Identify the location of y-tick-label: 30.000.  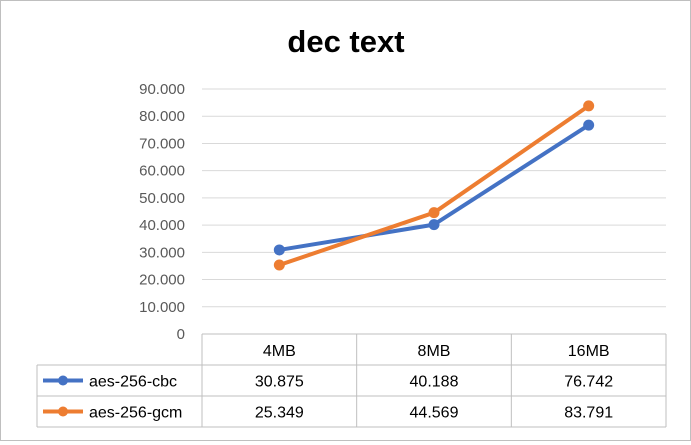
(162, 252).